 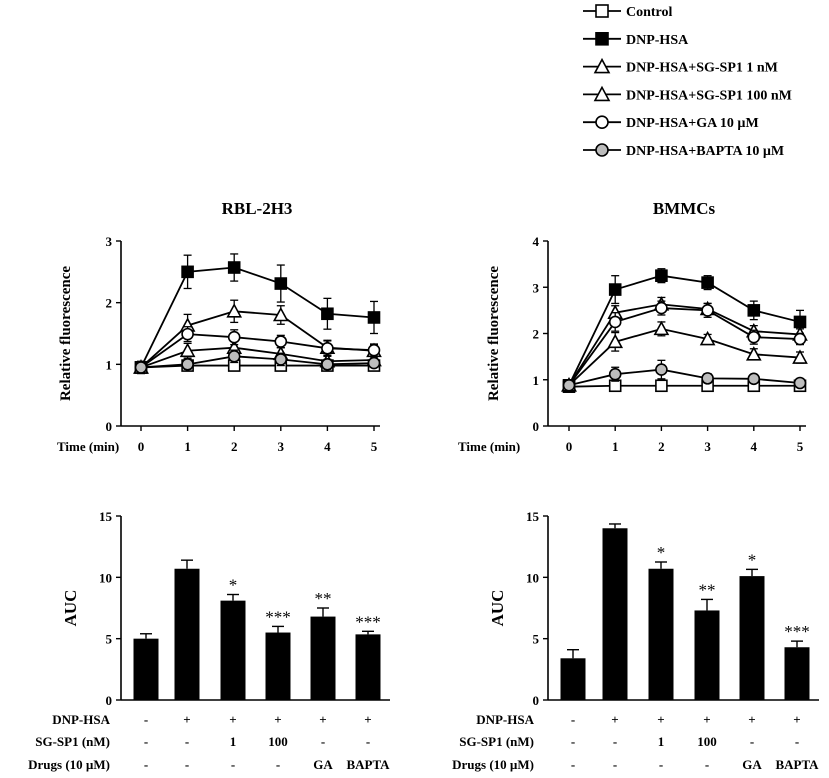 What do you see at coordinates (109, 303) in the screenshot?
I see `y-tick-label: 2` at bounding box center [109, 303].